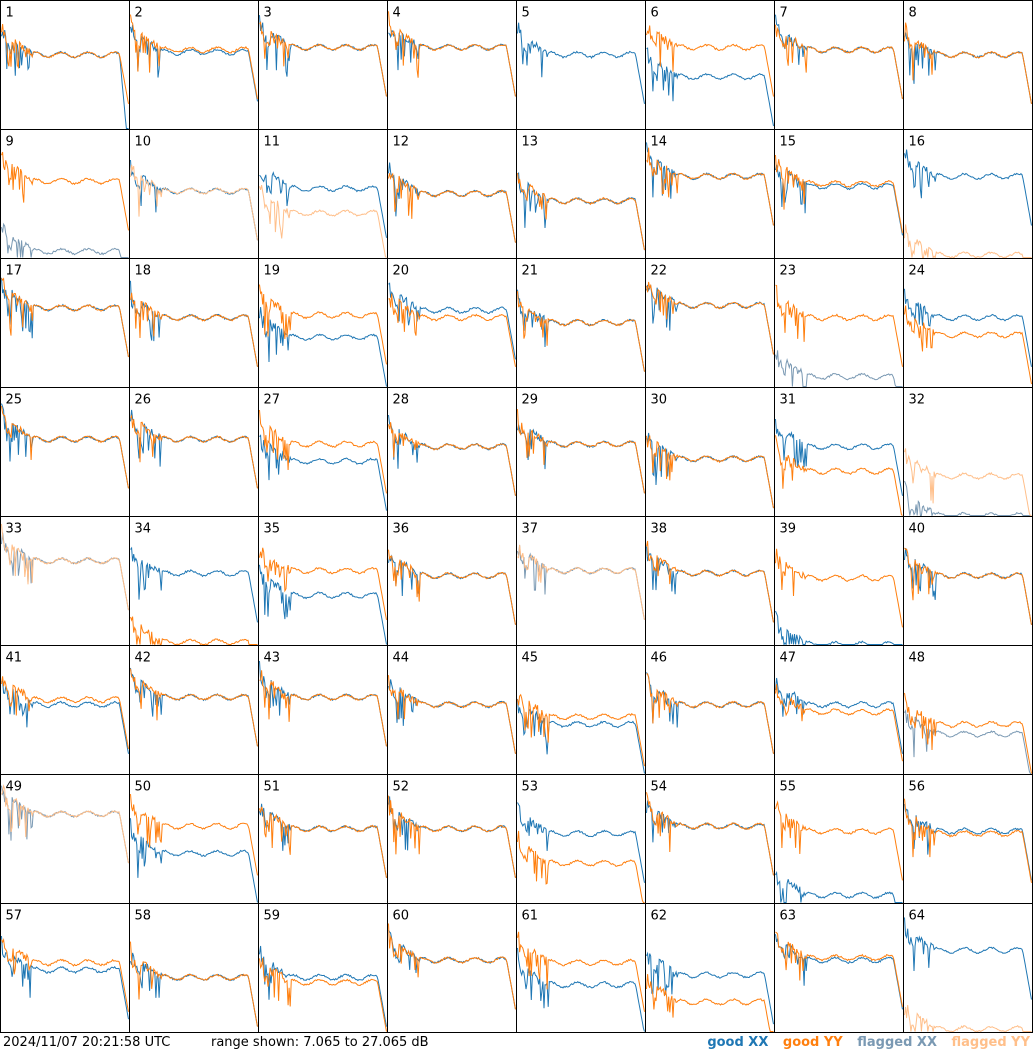 This screenshot has height=1053, width=1033. Describe the element at coordinates (917, 271) in the screenshot. I see `panel-label: 24` at that location.